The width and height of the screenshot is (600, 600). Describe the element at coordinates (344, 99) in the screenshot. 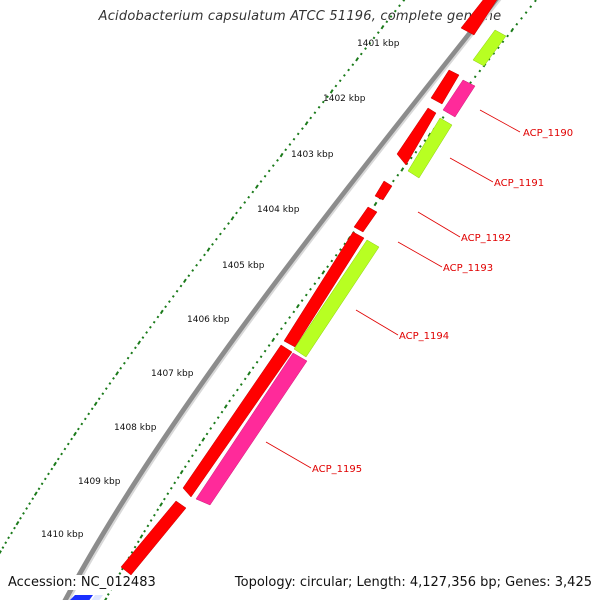

I see `ruler-label-1402: 1402 kbp` at that location.